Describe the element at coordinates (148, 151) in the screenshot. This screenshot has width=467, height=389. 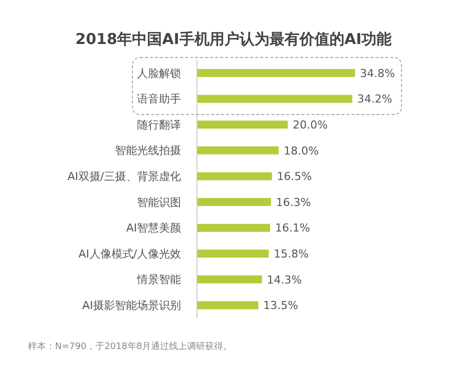
I see `y-tick-label: 智能光线拍摄` at that location.